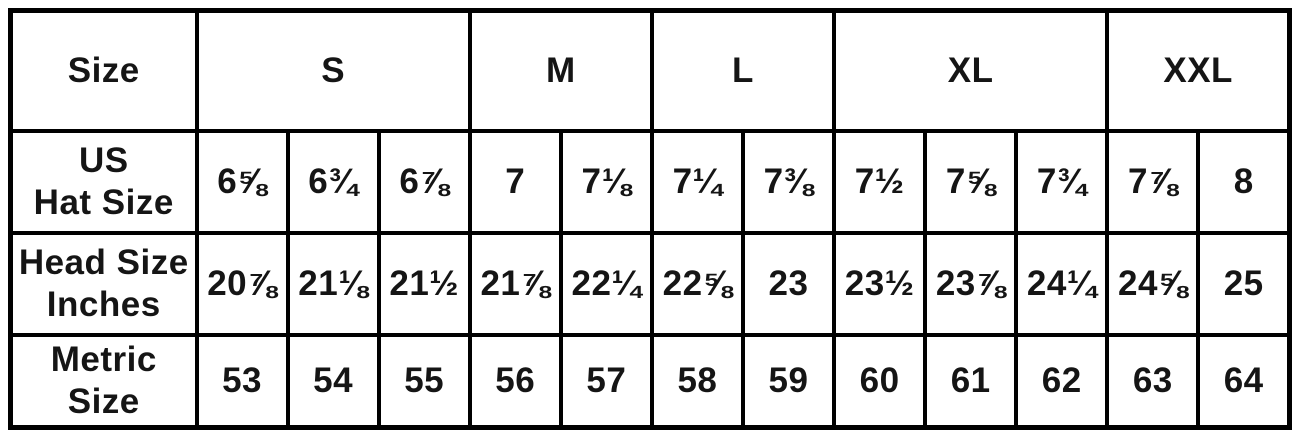 The image size is (1300, 433). Describe the element at coordinates (515, 181) in the screenshot. I see `us-hat-size-cell: 7` at that location.